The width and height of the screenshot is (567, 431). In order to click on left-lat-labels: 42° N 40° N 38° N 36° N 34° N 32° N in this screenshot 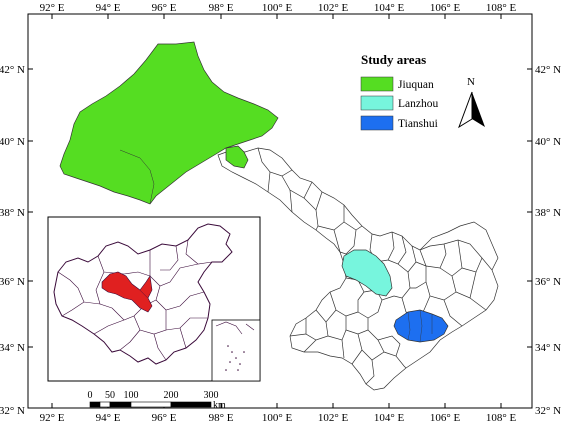, I will do `click(12, 240)`.